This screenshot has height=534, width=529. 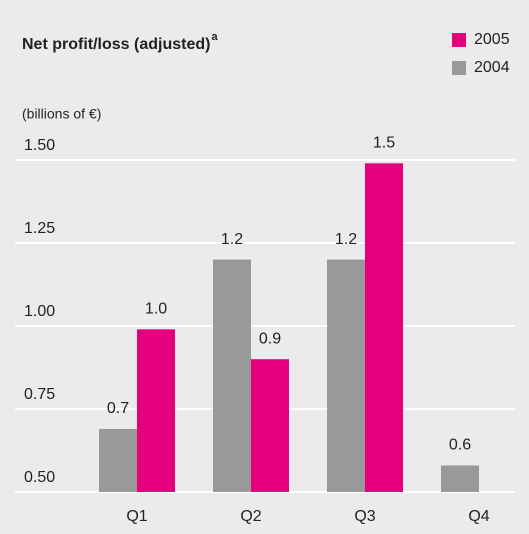 What do you see at coordinates (492, 39) in the screenshot?
I see `legend-label: 2005` at bounding box center [492, 39].